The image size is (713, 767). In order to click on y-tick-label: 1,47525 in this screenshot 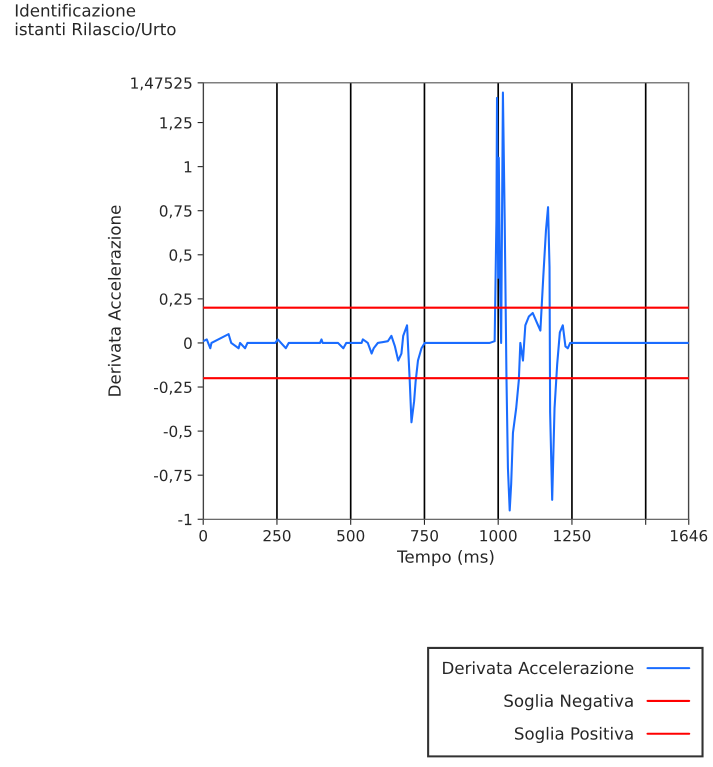, I will do `click(161, 83)`.